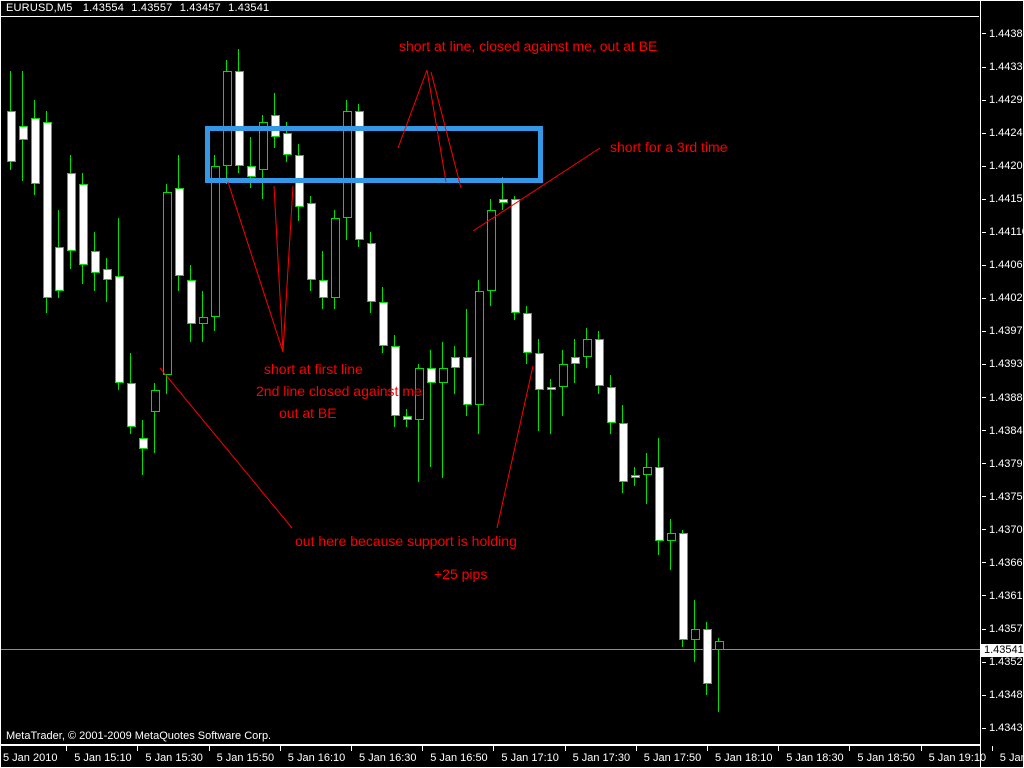  What do you see at coordinates (461, 574) in the screenshot?
I see `note-plus-25-pips: +25 pips` at bounding box center [461, 574].